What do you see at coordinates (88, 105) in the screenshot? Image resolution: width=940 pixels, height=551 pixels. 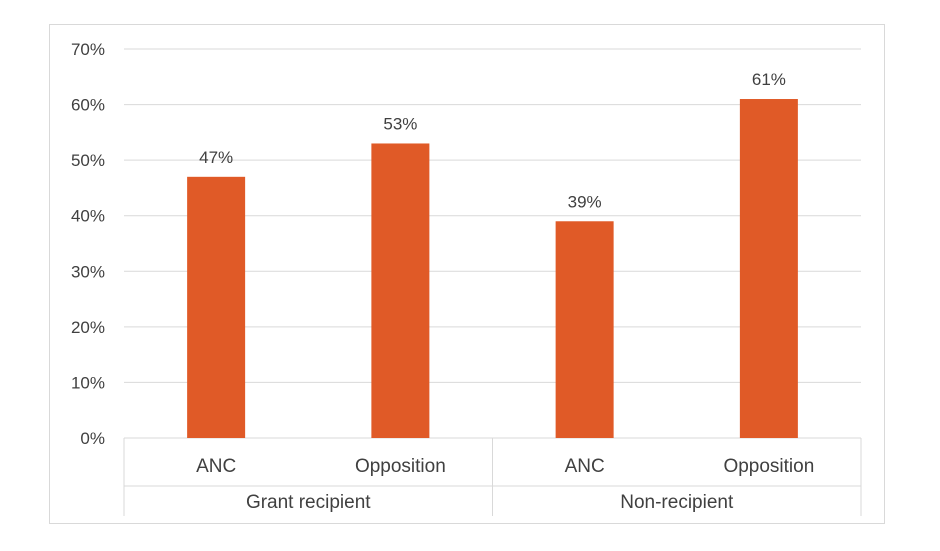 I see `y-tick-label: 60%` at bounding box center [88, 105].